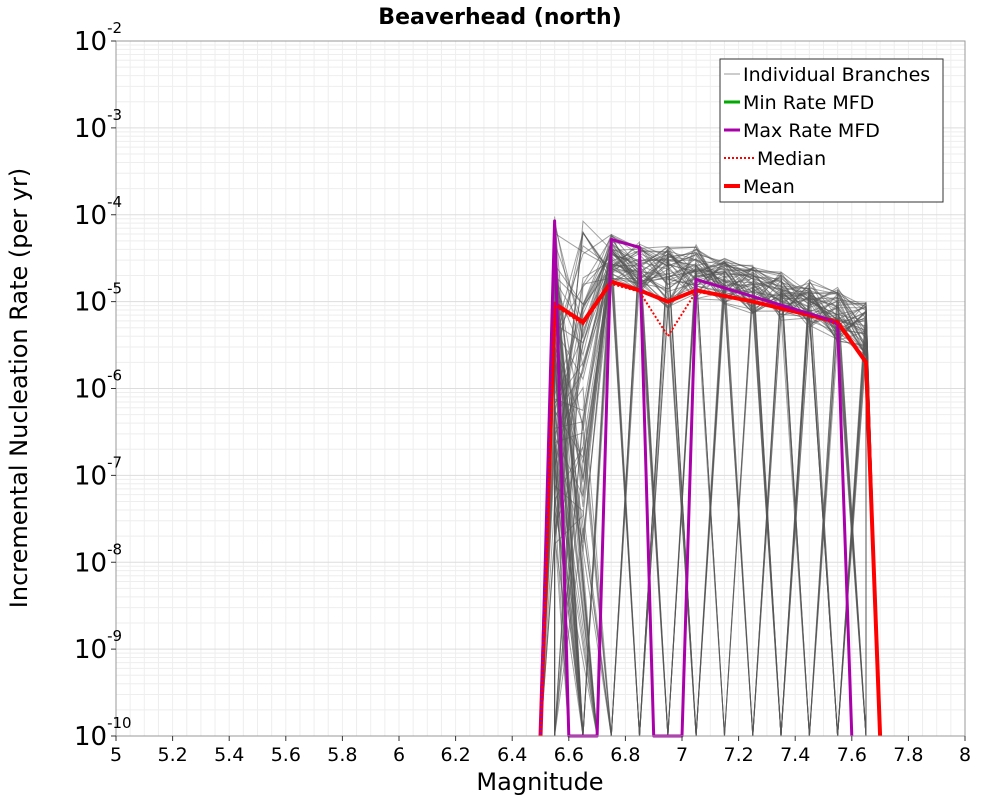 Image resolution: width=1000 pixels, height=800 pixels. Describe the element at coordinates (808, 103) in the screenshot. I see `legend-label: Min Rate MFD` at that location.